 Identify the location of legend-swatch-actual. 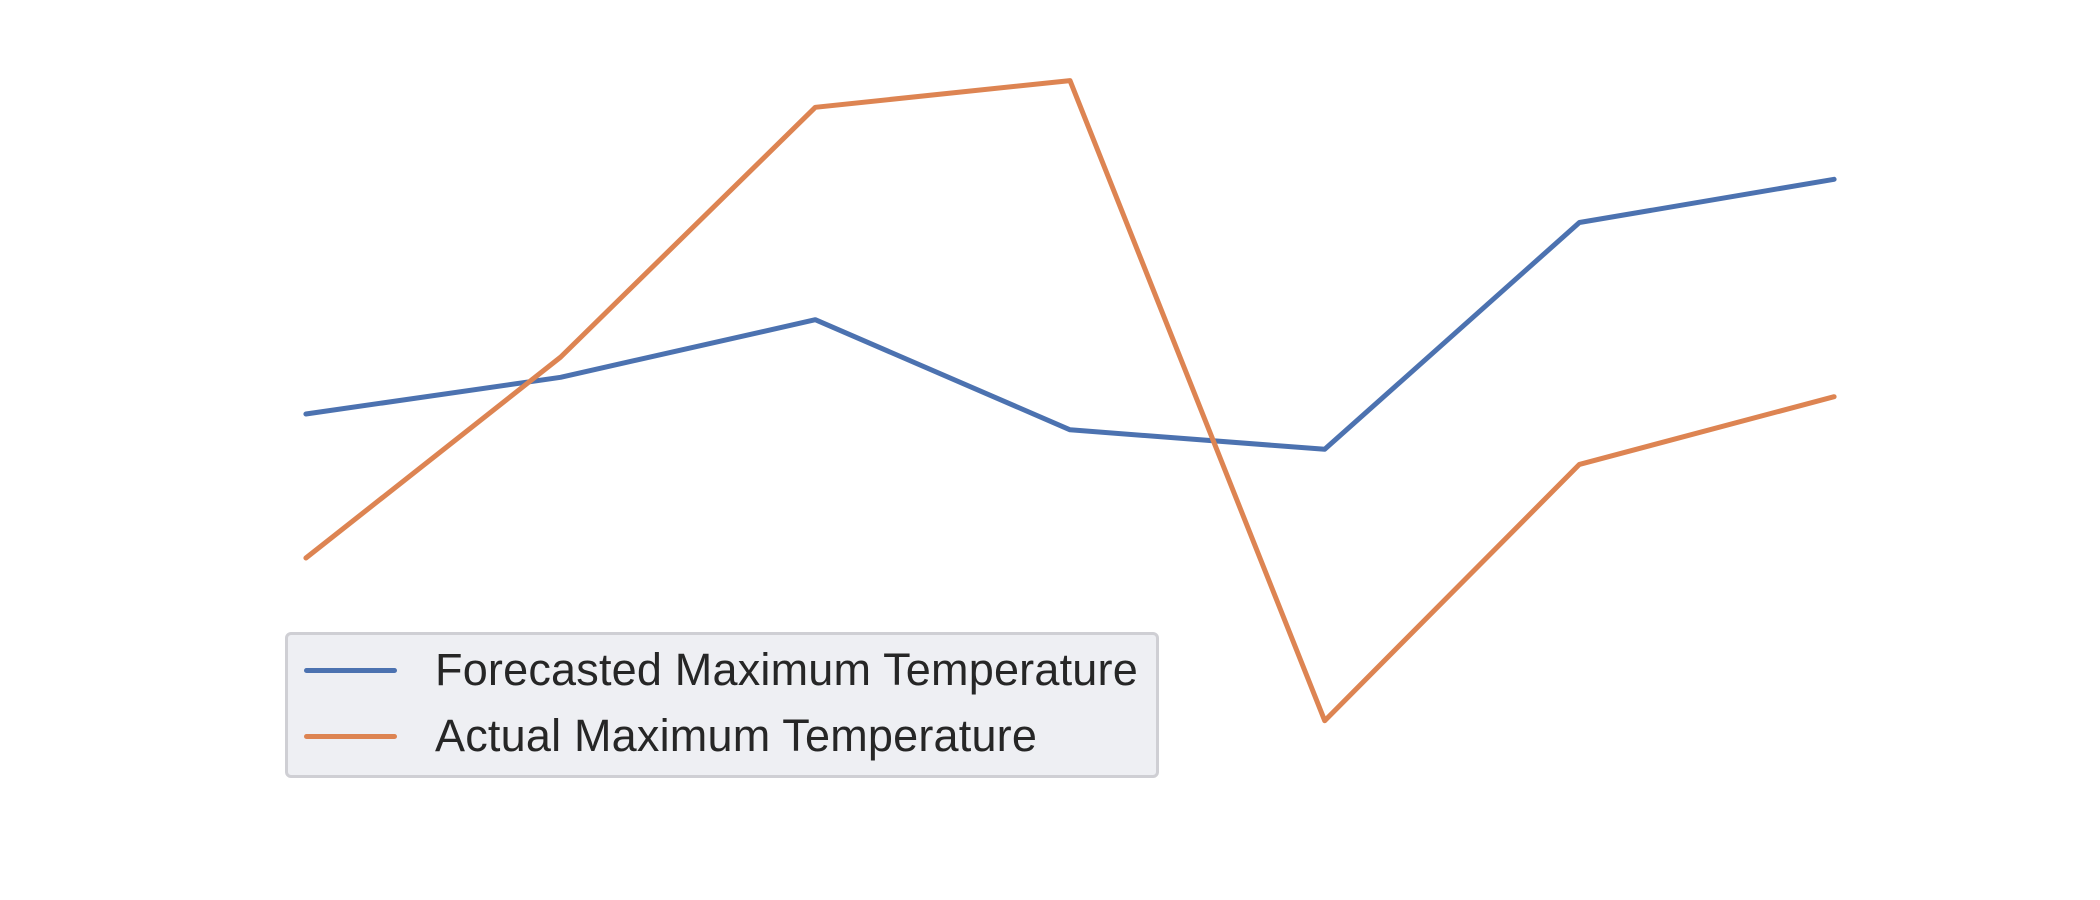
(350, 736).